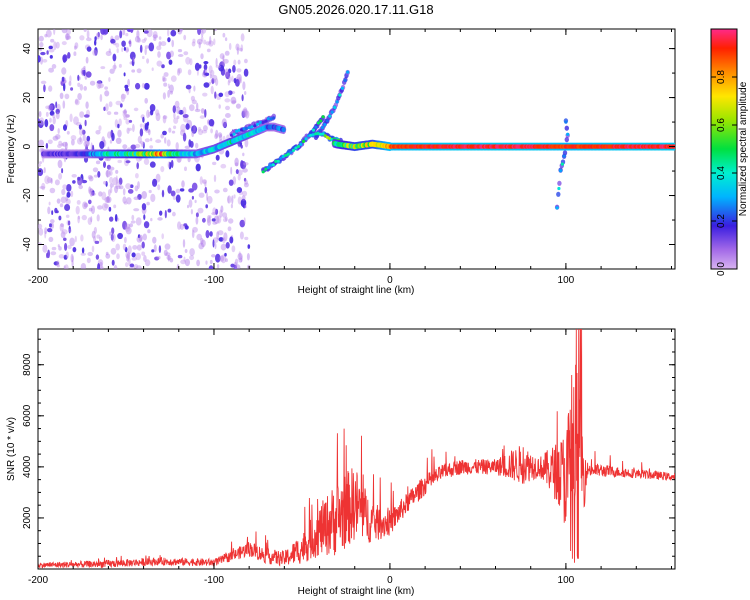 This screenshot has width=750, height=600. Describe the element at coordinates (355, 9) in the screenshot. I see `chart-title: GN05.2026.020.17.11.G18` at that location.